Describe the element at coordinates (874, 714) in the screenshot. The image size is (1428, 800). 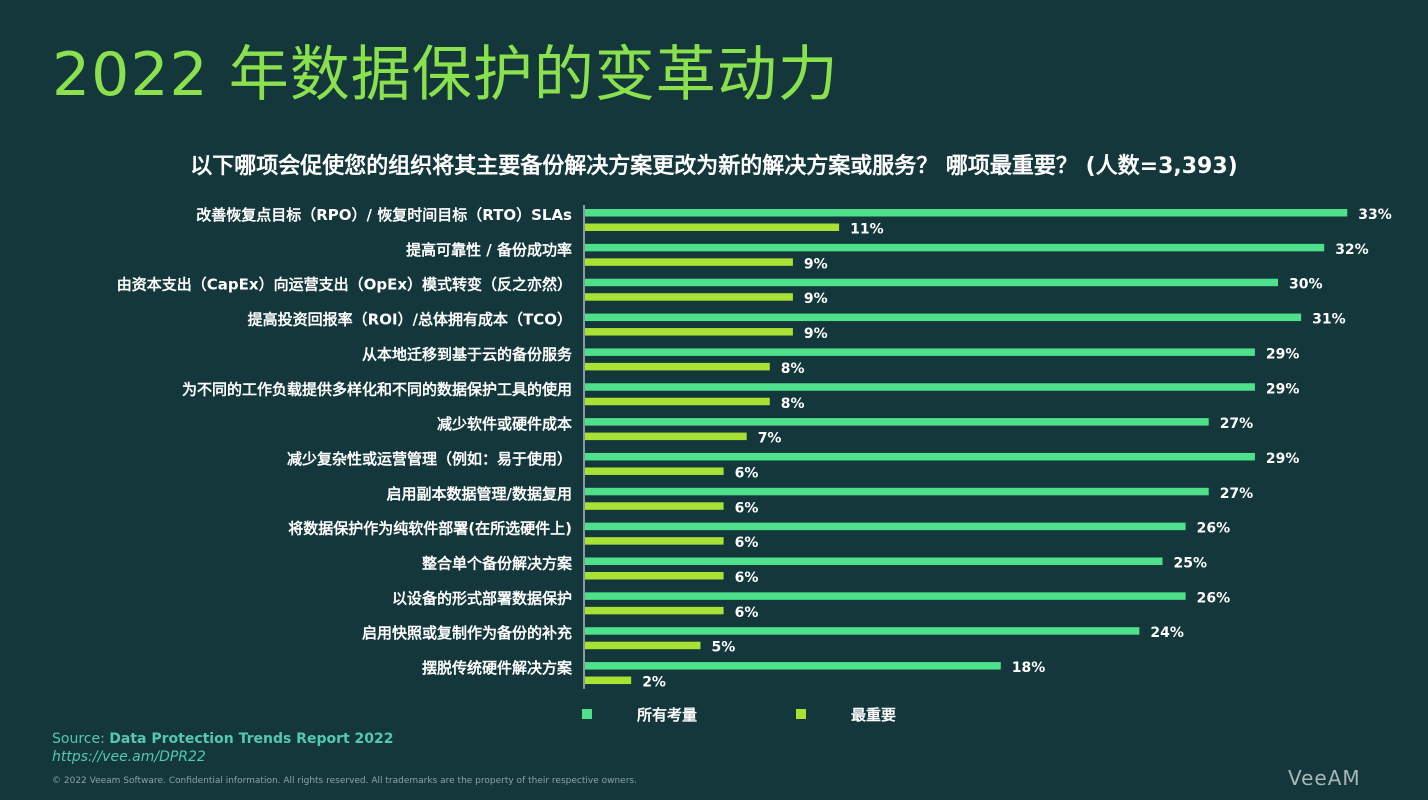
I see `legend-label-most-important: 最重要` at that location.